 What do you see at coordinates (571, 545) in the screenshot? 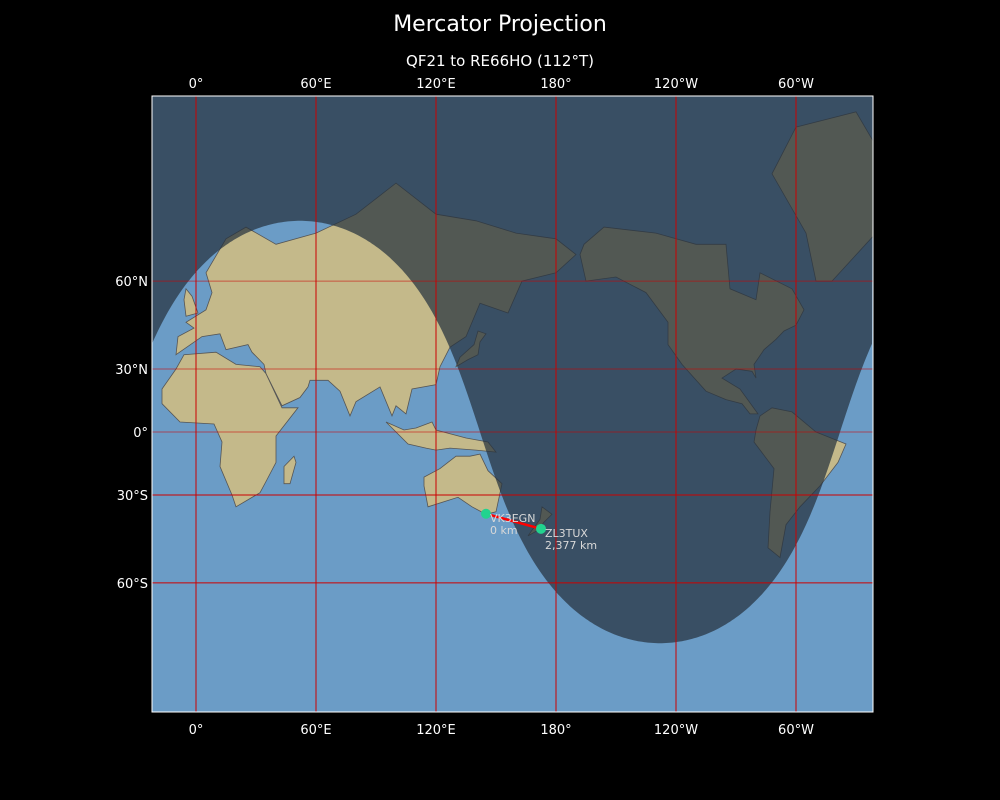
I see `station-distance: 2,377 km` at bounding box center [571, 545].